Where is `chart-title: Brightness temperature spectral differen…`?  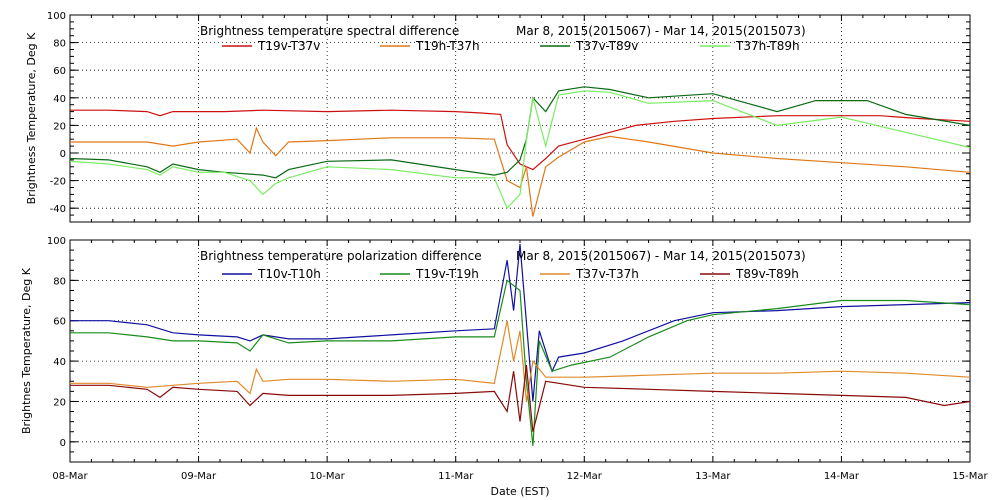 chart-title: Brightness temperature spectral differen… is located at coordinates (329, 31).